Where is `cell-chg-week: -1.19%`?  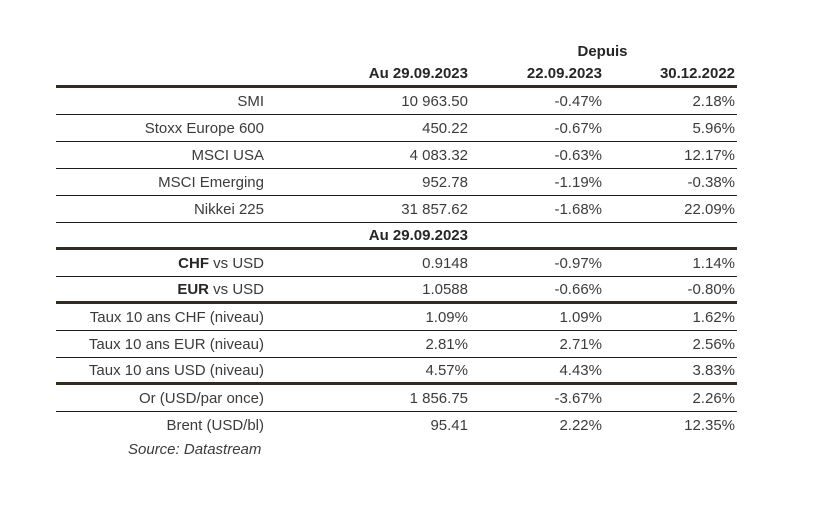
cell-chg-week: -1.19% is located at coordinates (537, 182).